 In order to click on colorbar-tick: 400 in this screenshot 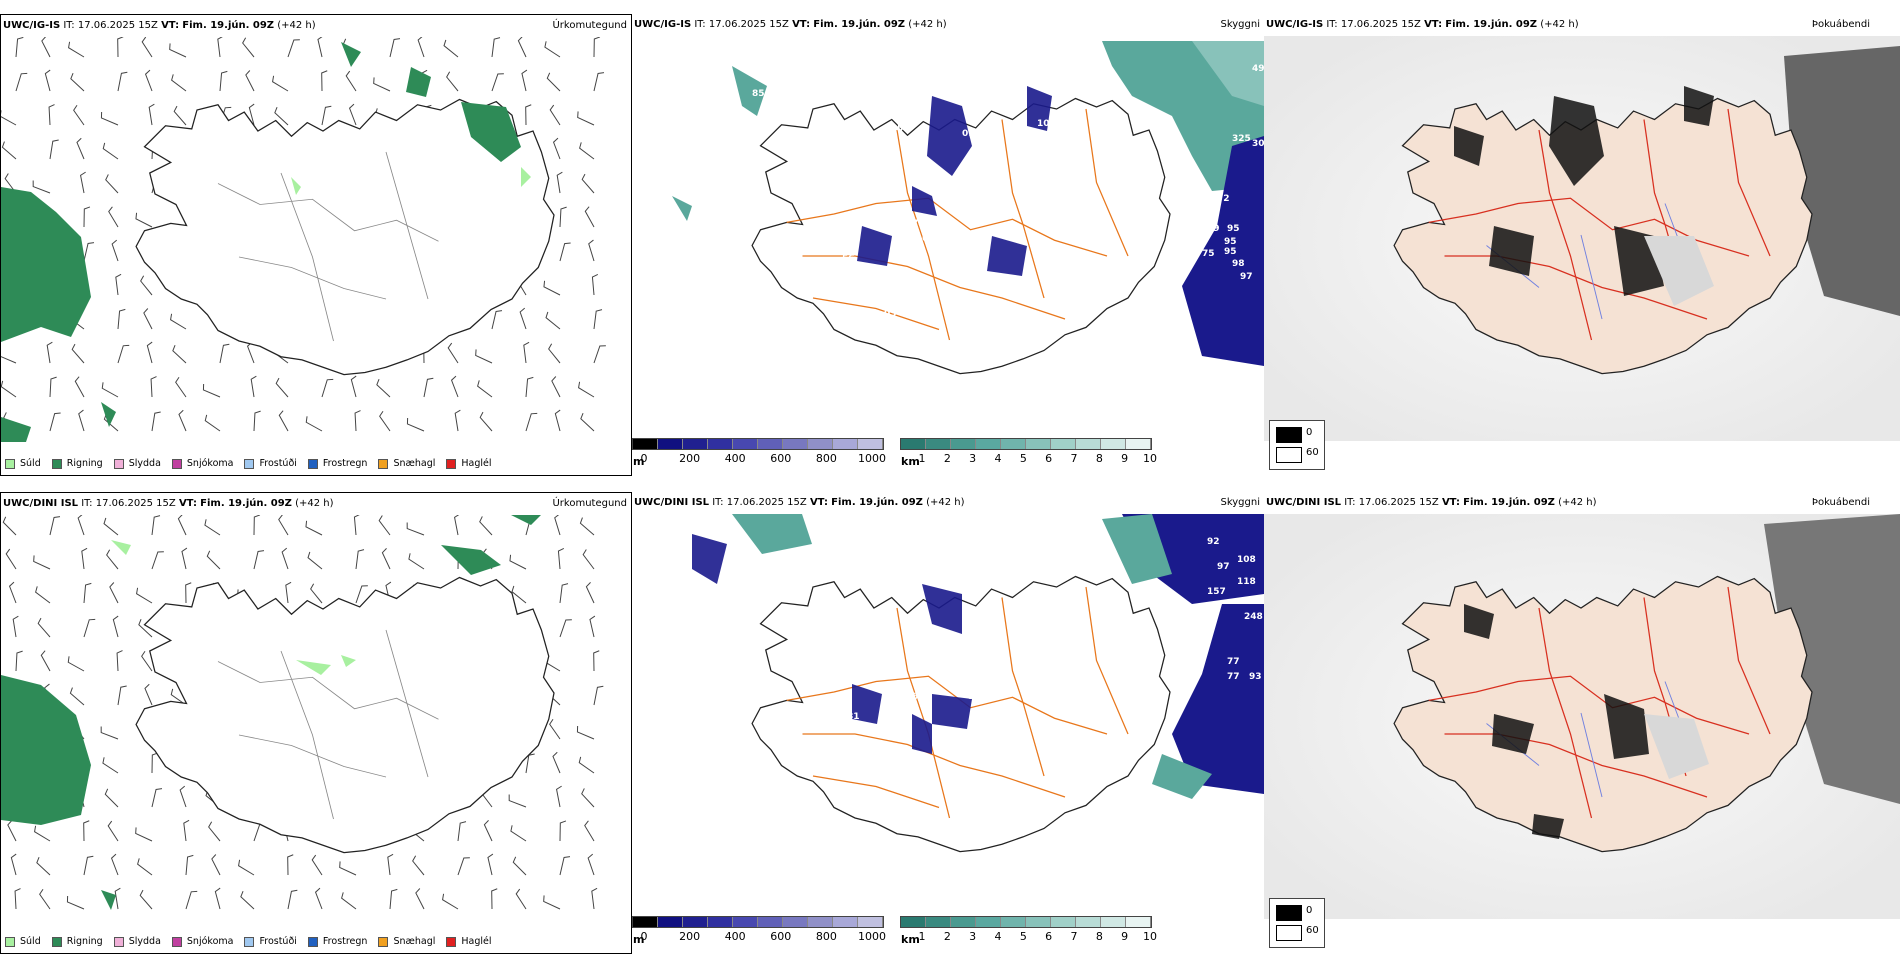, I will do `click(735, 936)`.